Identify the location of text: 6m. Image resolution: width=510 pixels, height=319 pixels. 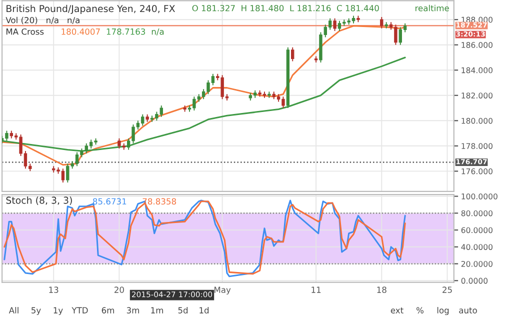
(108, 310).